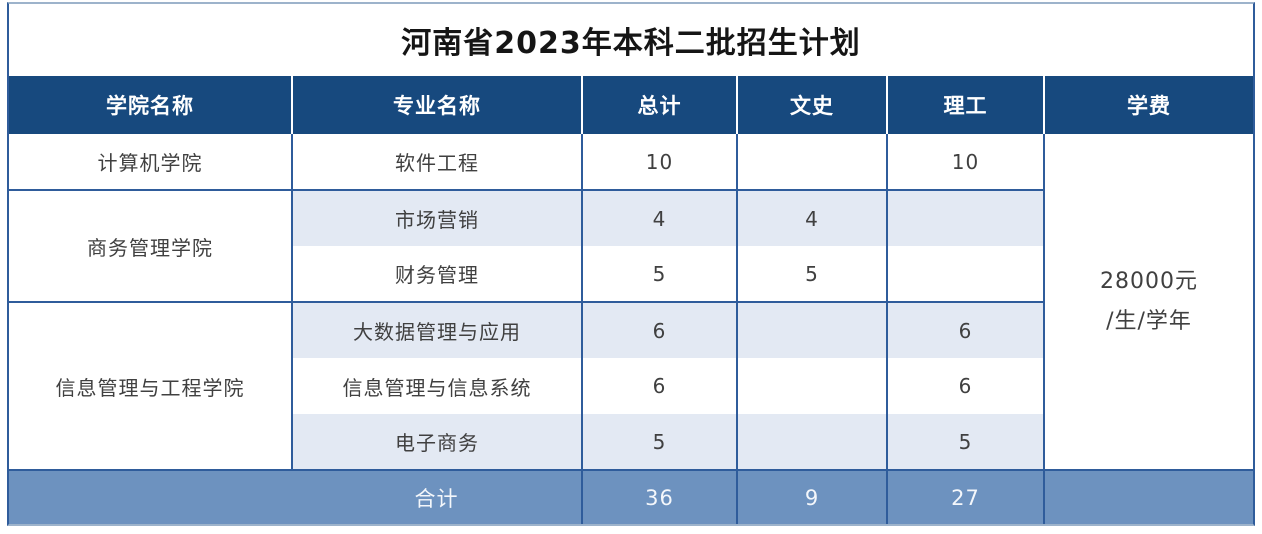 This screenshot has height=534, width=1262. What do you see at coordinates (436, 162) in the screenshot?
I see `major-cell: 软件工程` at bounding box center [436, 162].